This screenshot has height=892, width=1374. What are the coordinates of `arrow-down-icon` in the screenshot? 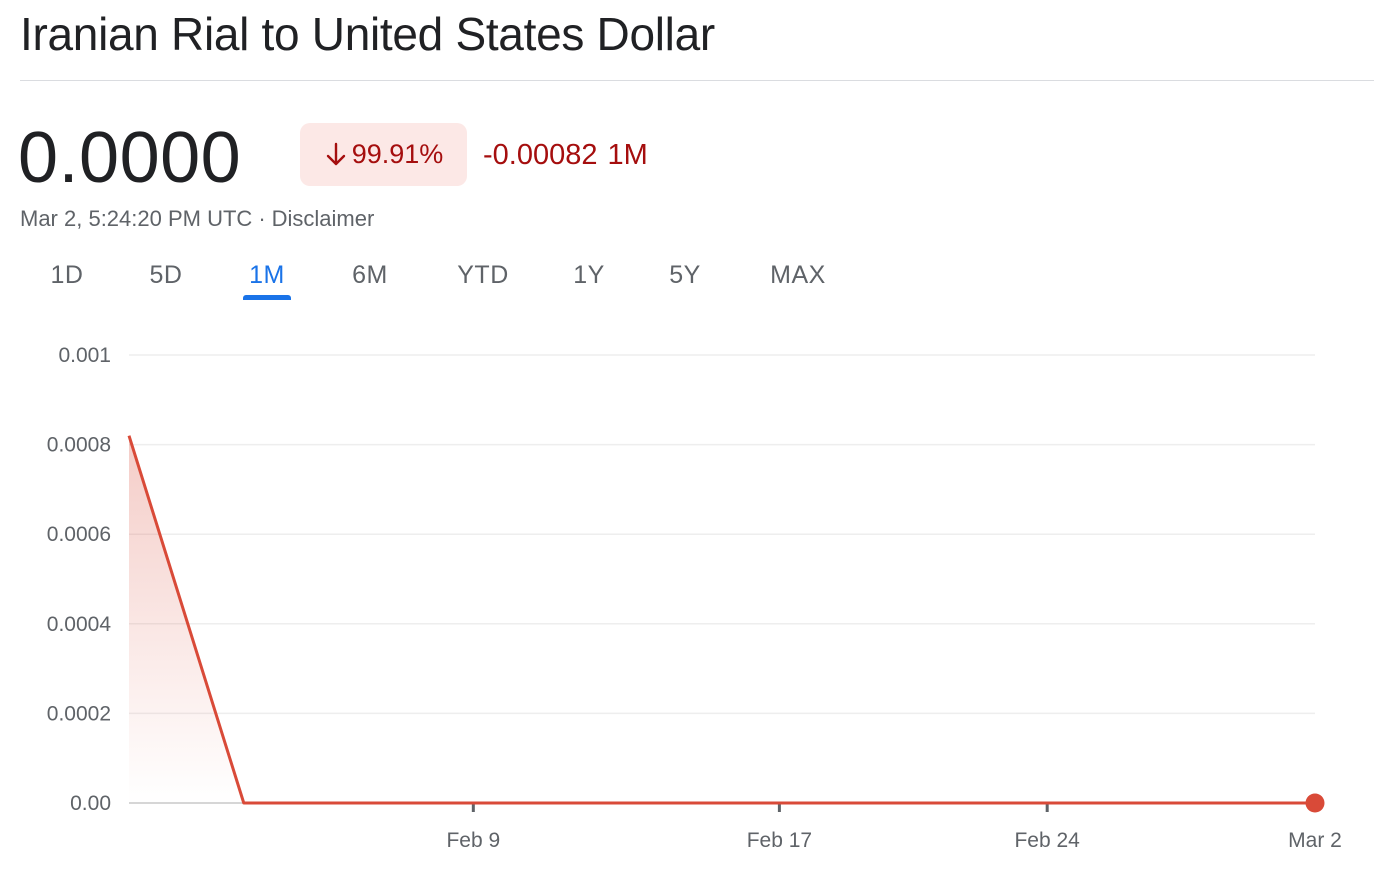 It's located at (336, 155).